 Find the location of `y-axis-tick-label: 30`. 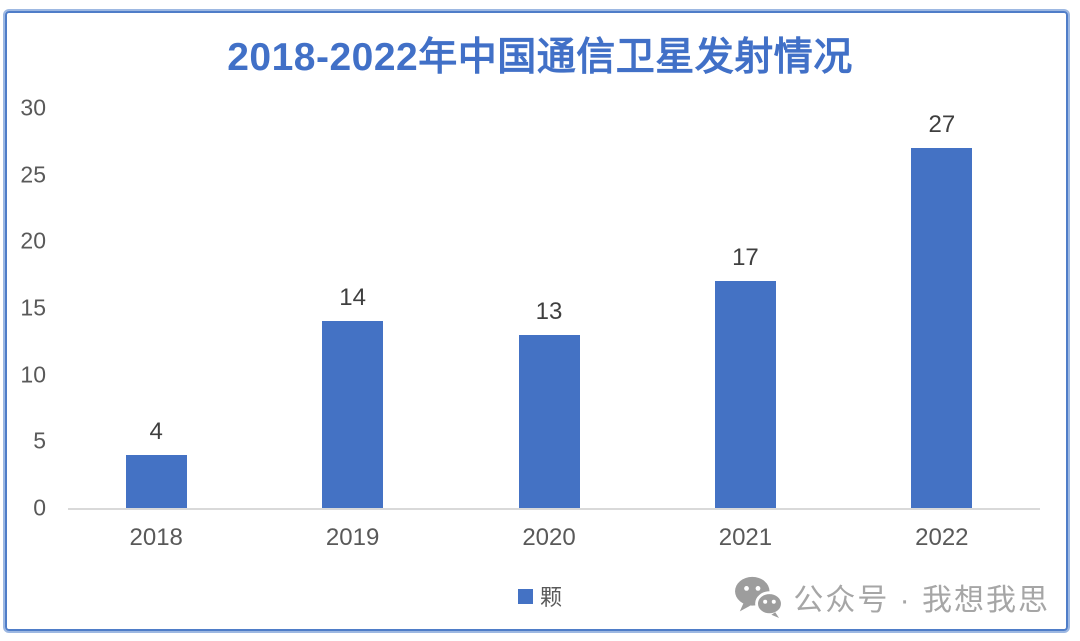

y-axis-tick-label: 30 is located at coordinates (33, 107).